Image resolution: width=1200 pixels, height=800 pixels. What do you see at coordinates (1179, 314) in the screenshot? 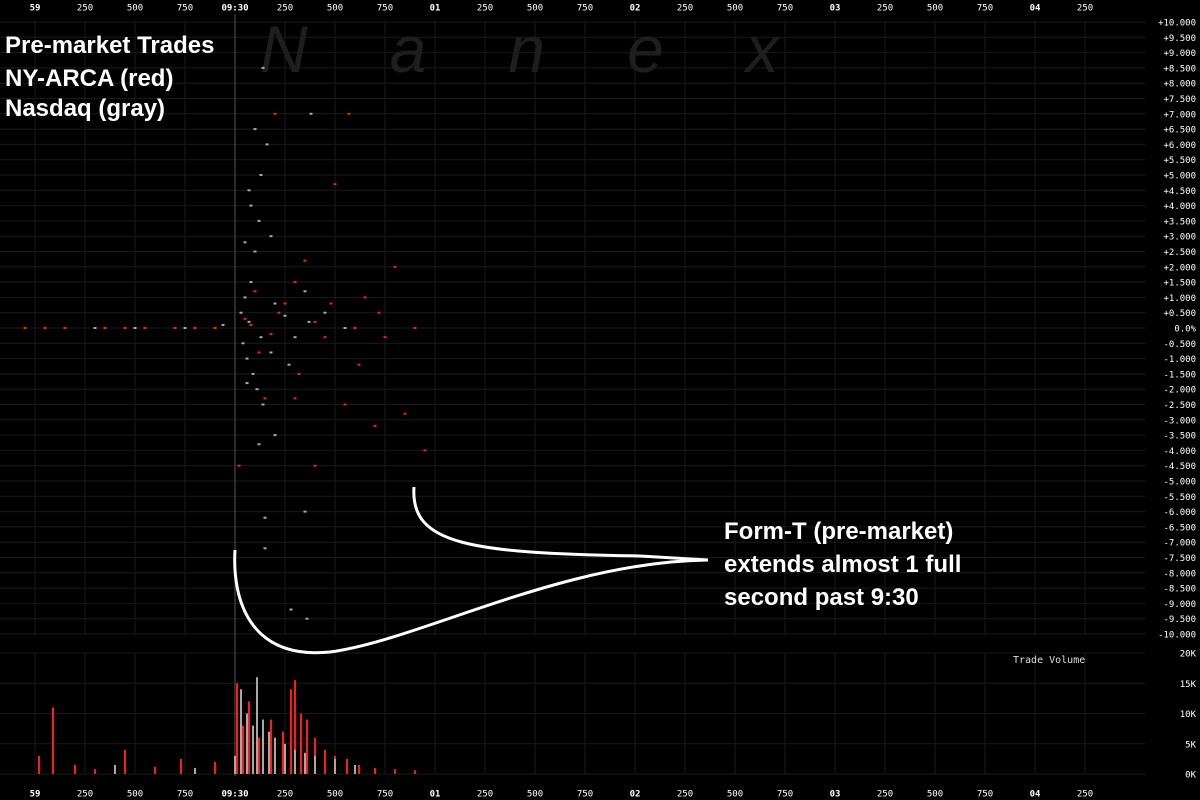
I see `y-tick-label: +0.500` at bounding box center [1179, 314].